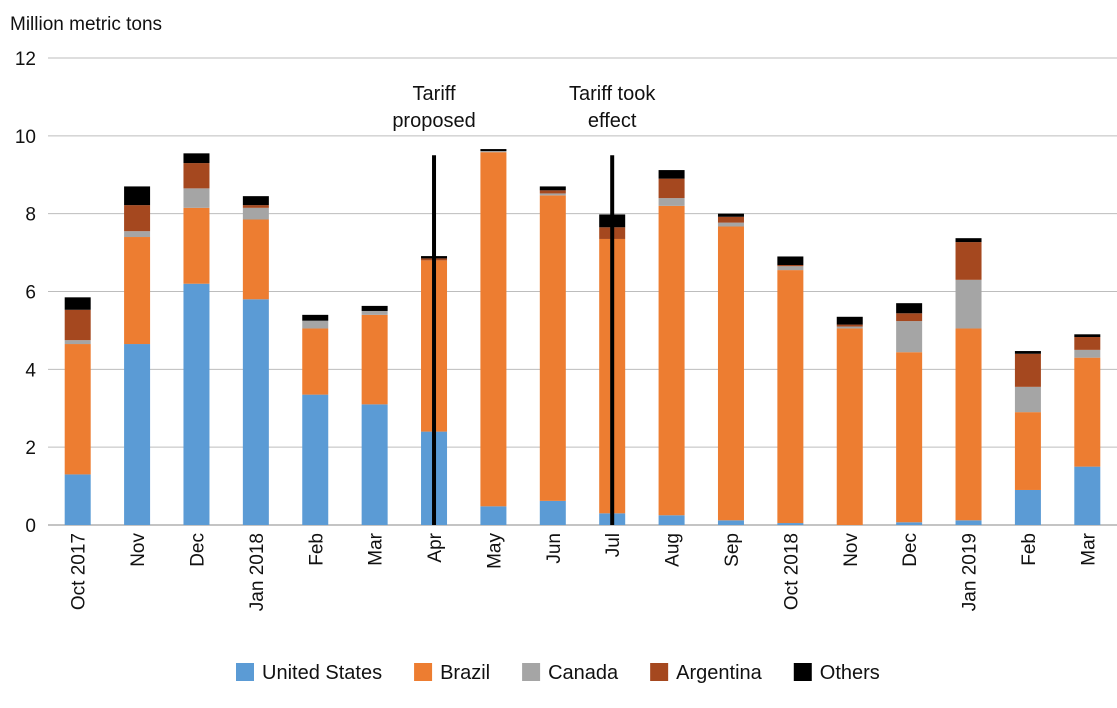 This screenshot has height=708, width=1117. Describe the element at coordinates (30, 293) in the screenshot. I see `y-tick-label: 6` at that location.